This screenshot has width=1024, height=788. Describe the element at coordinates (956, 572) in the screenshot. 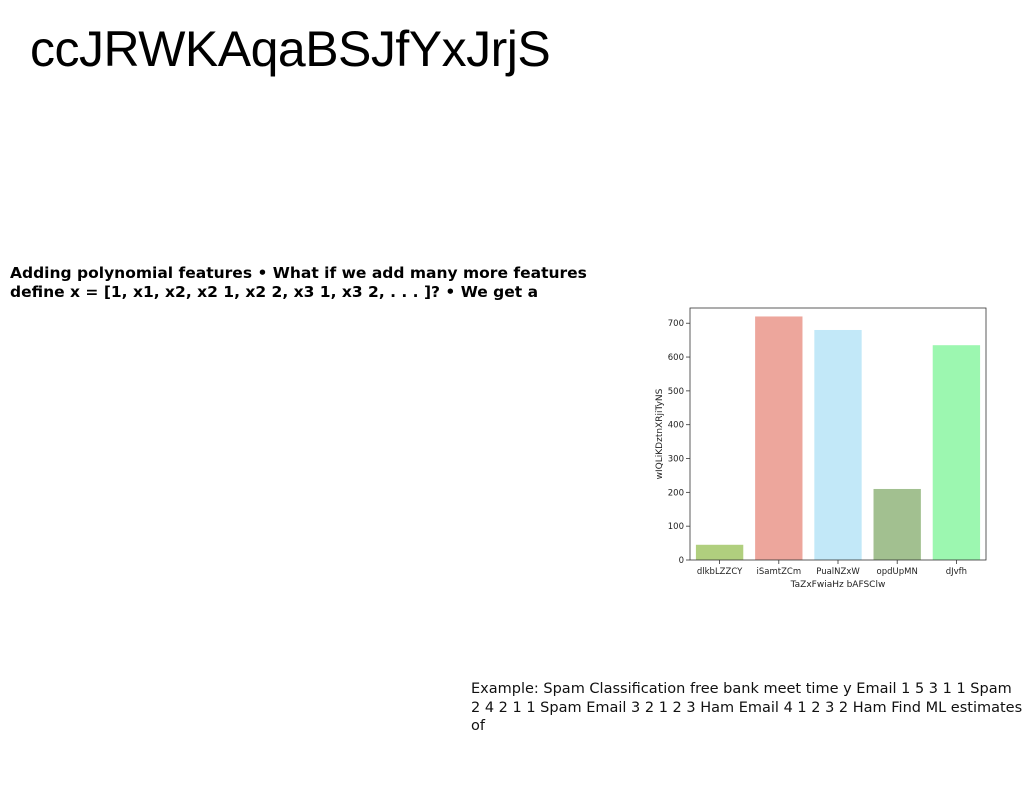

I see `x-tick-label: dJvfh` at that location.